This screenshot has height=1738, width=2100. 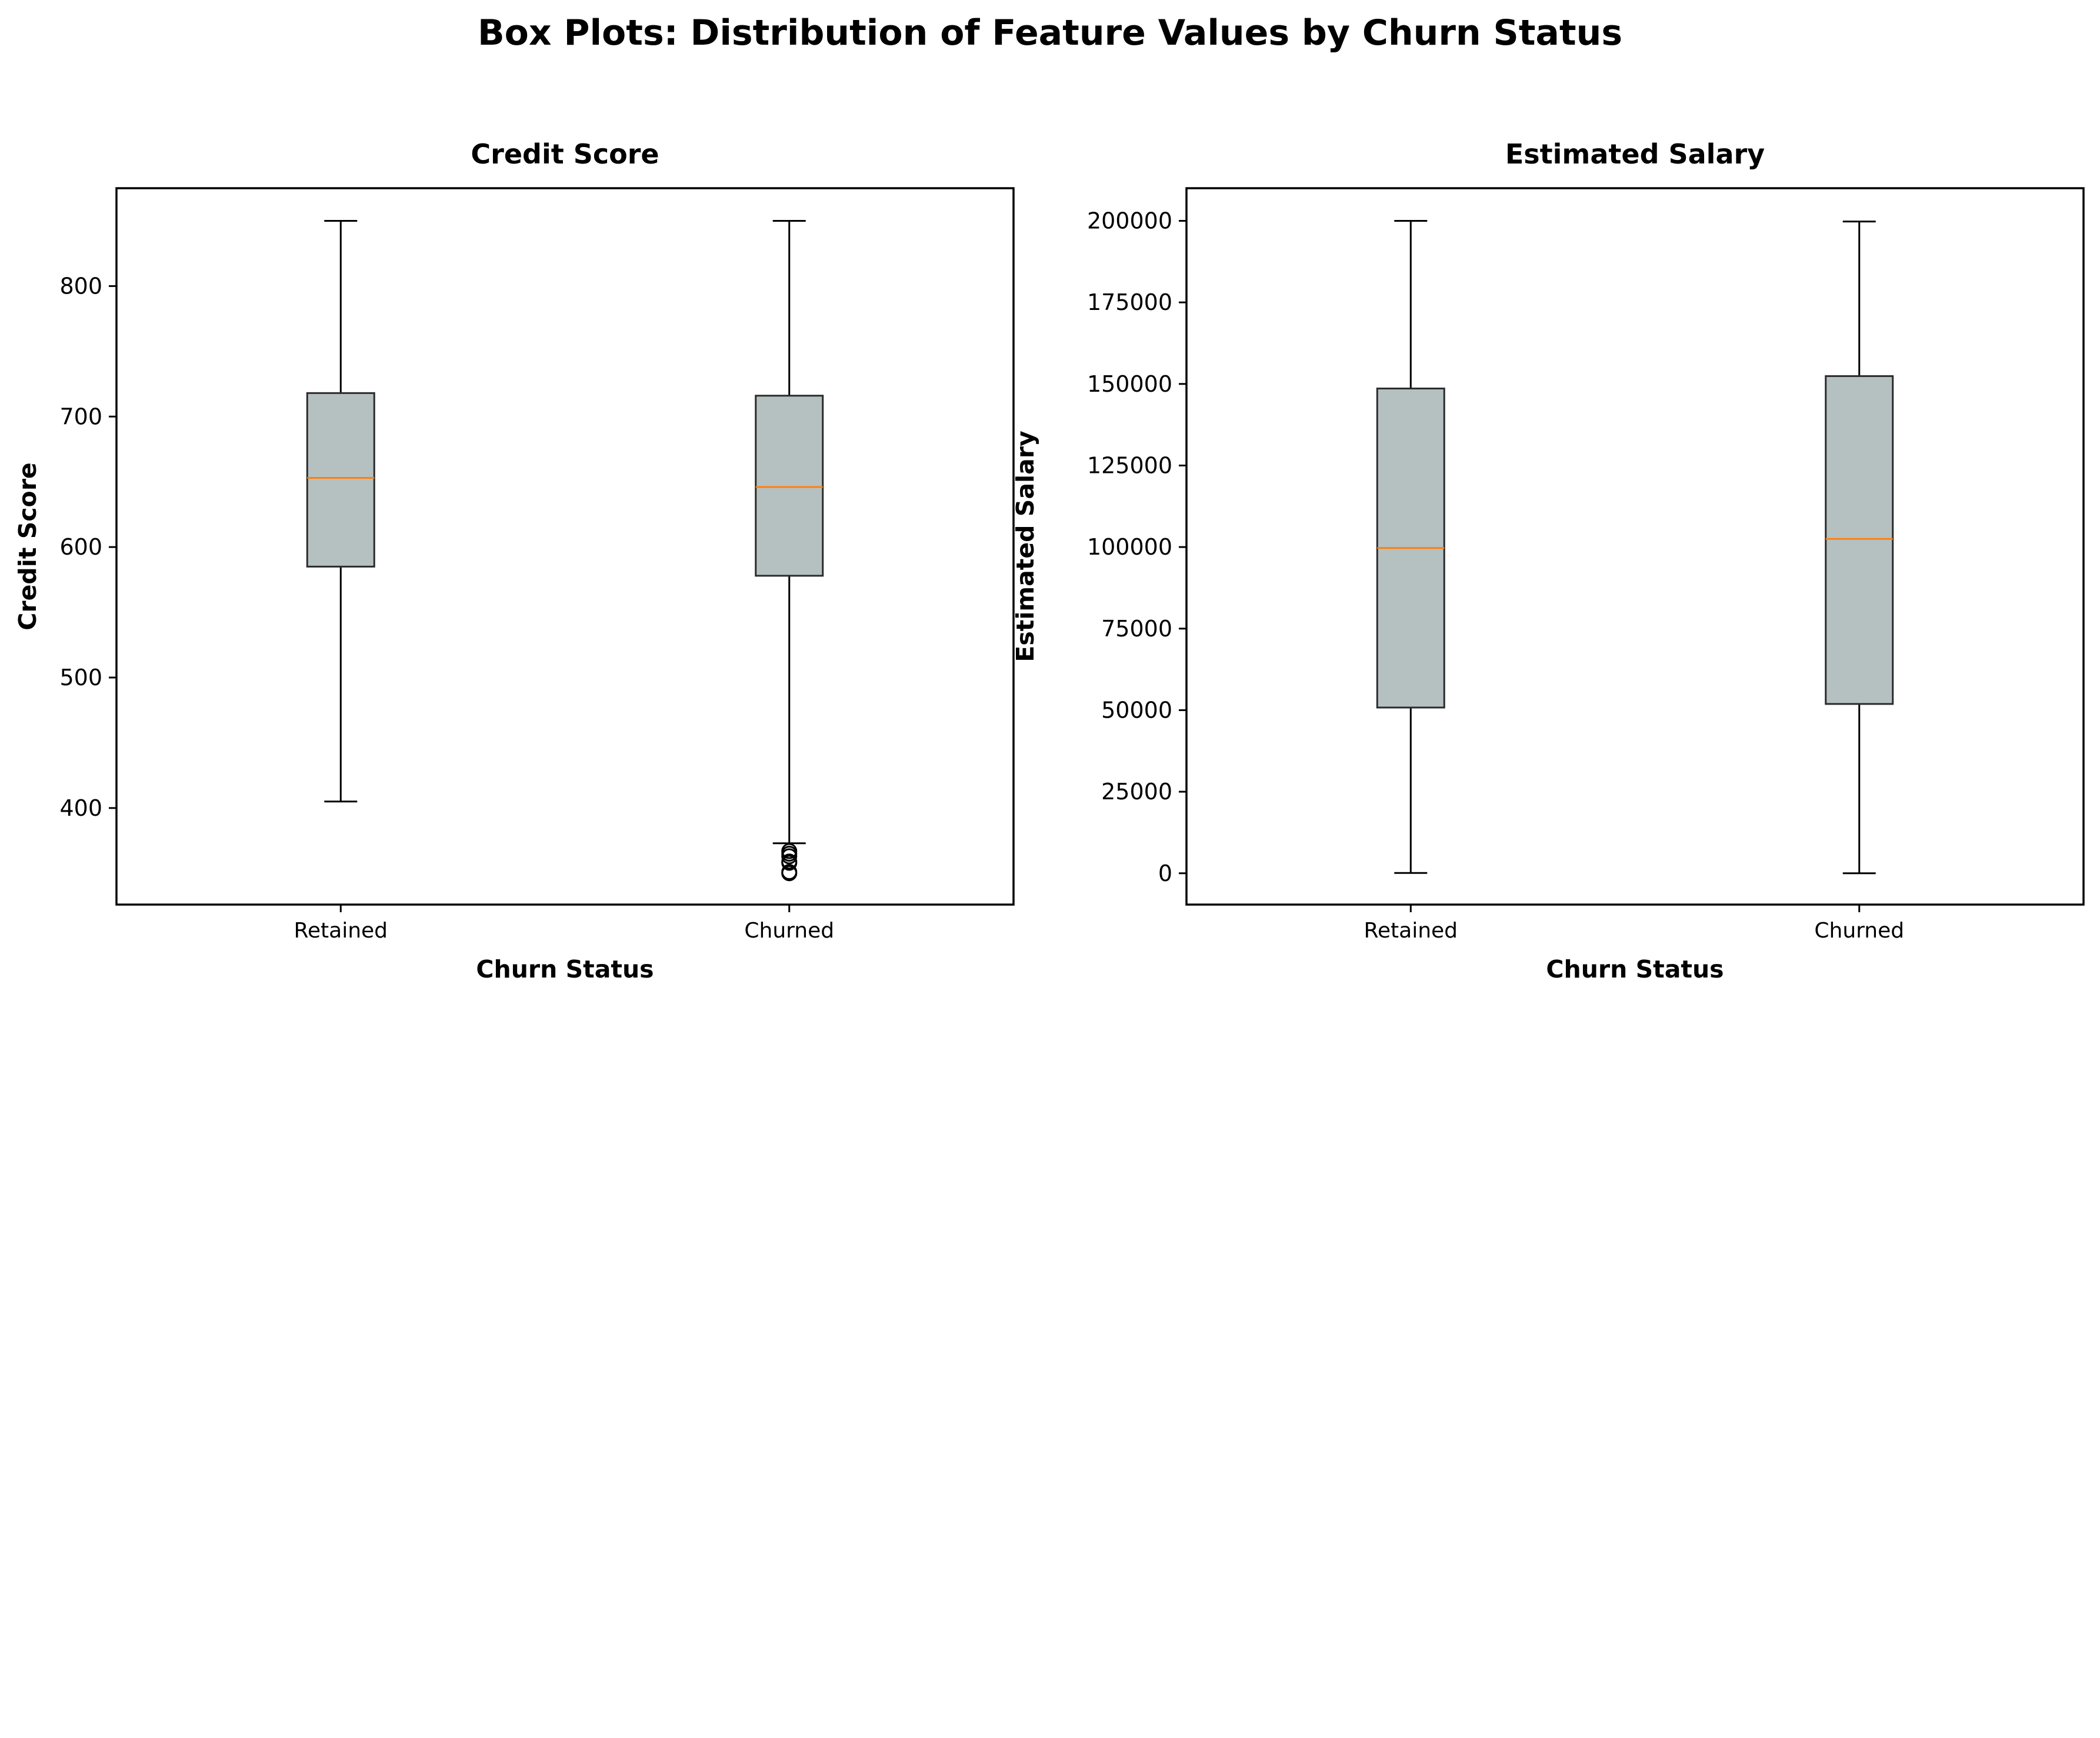 What do you see at coordinates (1129, 465) in the screenshot?
I see `y-tick-label: 125000` at bounding box center [1129, 465].